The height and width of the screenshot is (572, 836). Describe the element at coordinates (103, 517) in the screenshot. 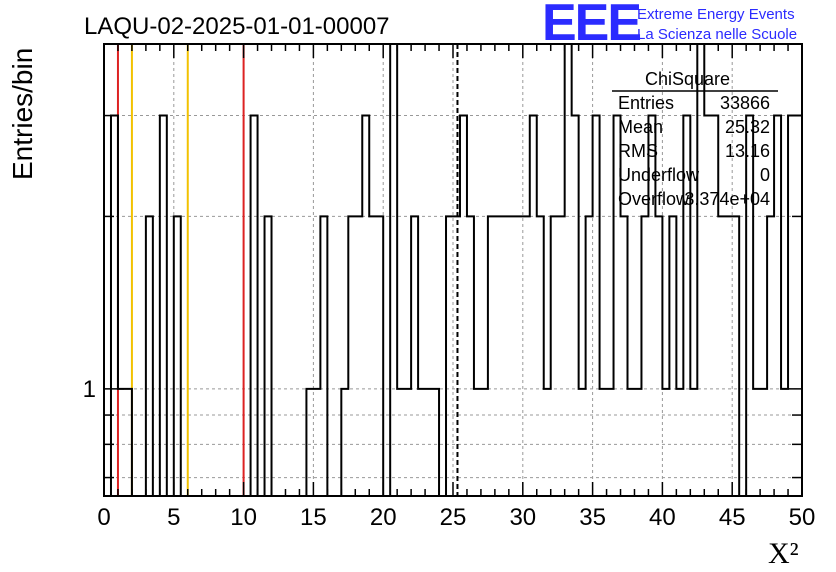

I see `x-tick-label: 0` at that location.